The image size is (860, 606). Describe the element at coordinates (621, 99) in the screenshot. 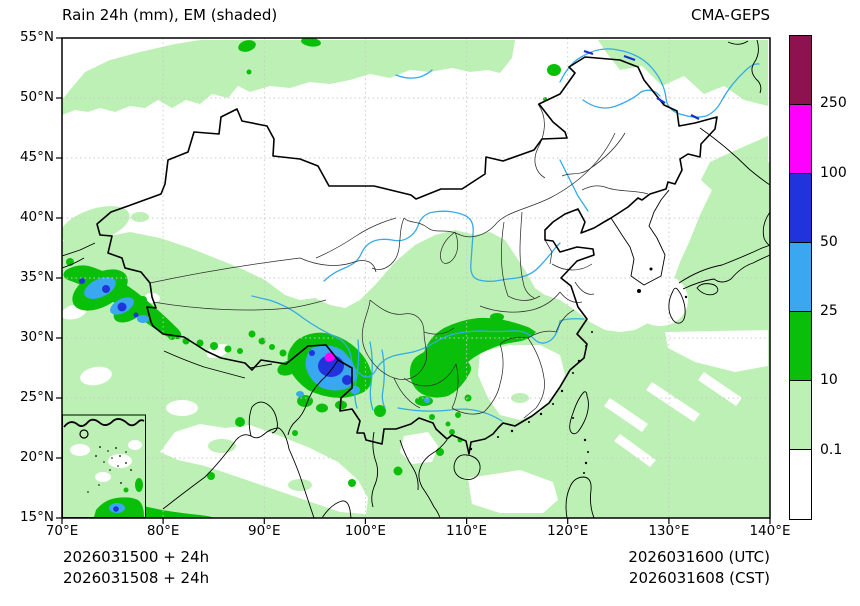

I see `sungari-river` at that location.